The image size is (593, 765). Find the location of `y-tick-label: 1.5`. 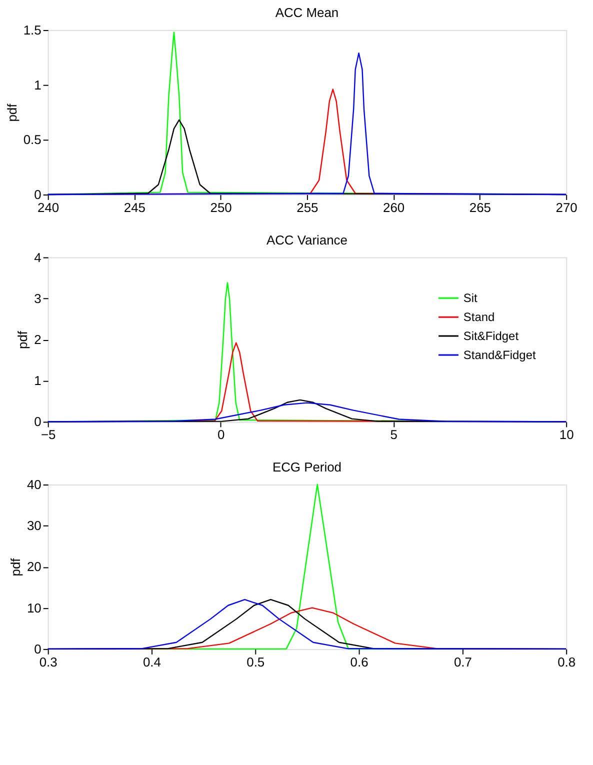

y-tick-label: 1.5 is located at coordinates (32, 30).